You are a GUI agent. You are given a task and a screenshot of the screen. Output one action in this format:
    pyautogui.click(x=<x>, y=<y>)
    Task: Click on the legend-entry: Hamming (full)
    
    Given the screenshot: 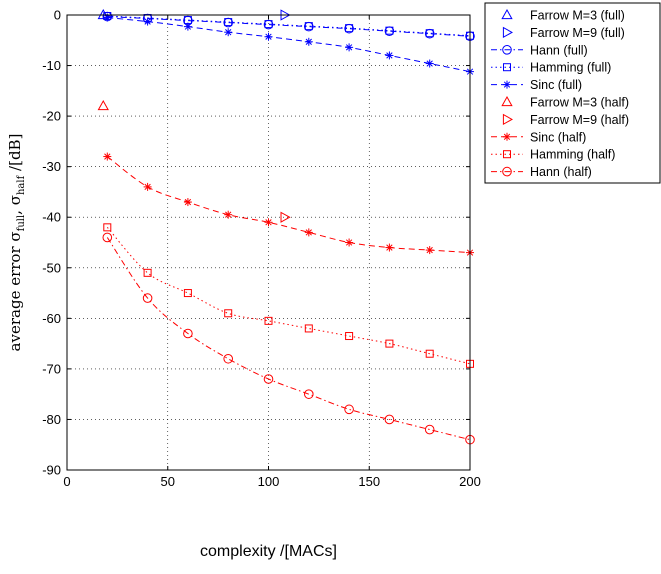 What is the action you would take?
    pyautogui.click(x=551, y=68)
    